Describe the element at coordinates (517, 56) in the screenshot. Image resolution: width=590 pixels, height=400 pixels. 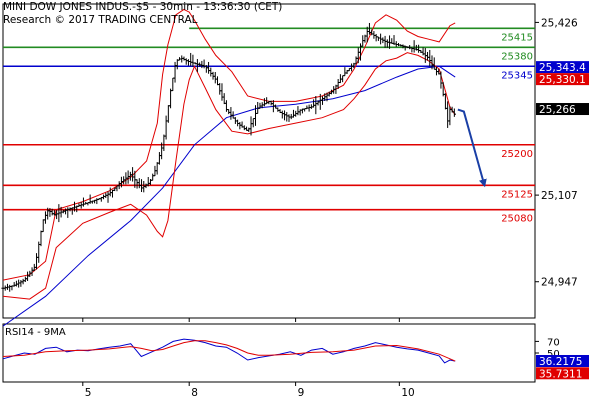
I see `level-label-25380: 25380` at that location.